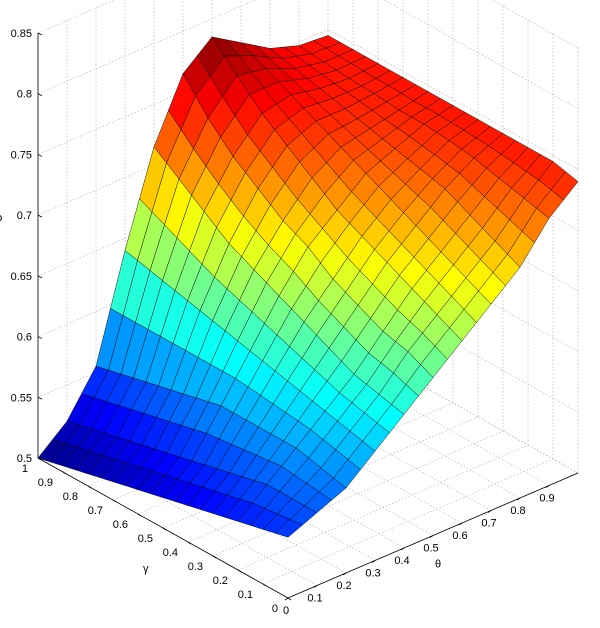  I want to click on y-tick-label: 0.2, so click(220, 581).